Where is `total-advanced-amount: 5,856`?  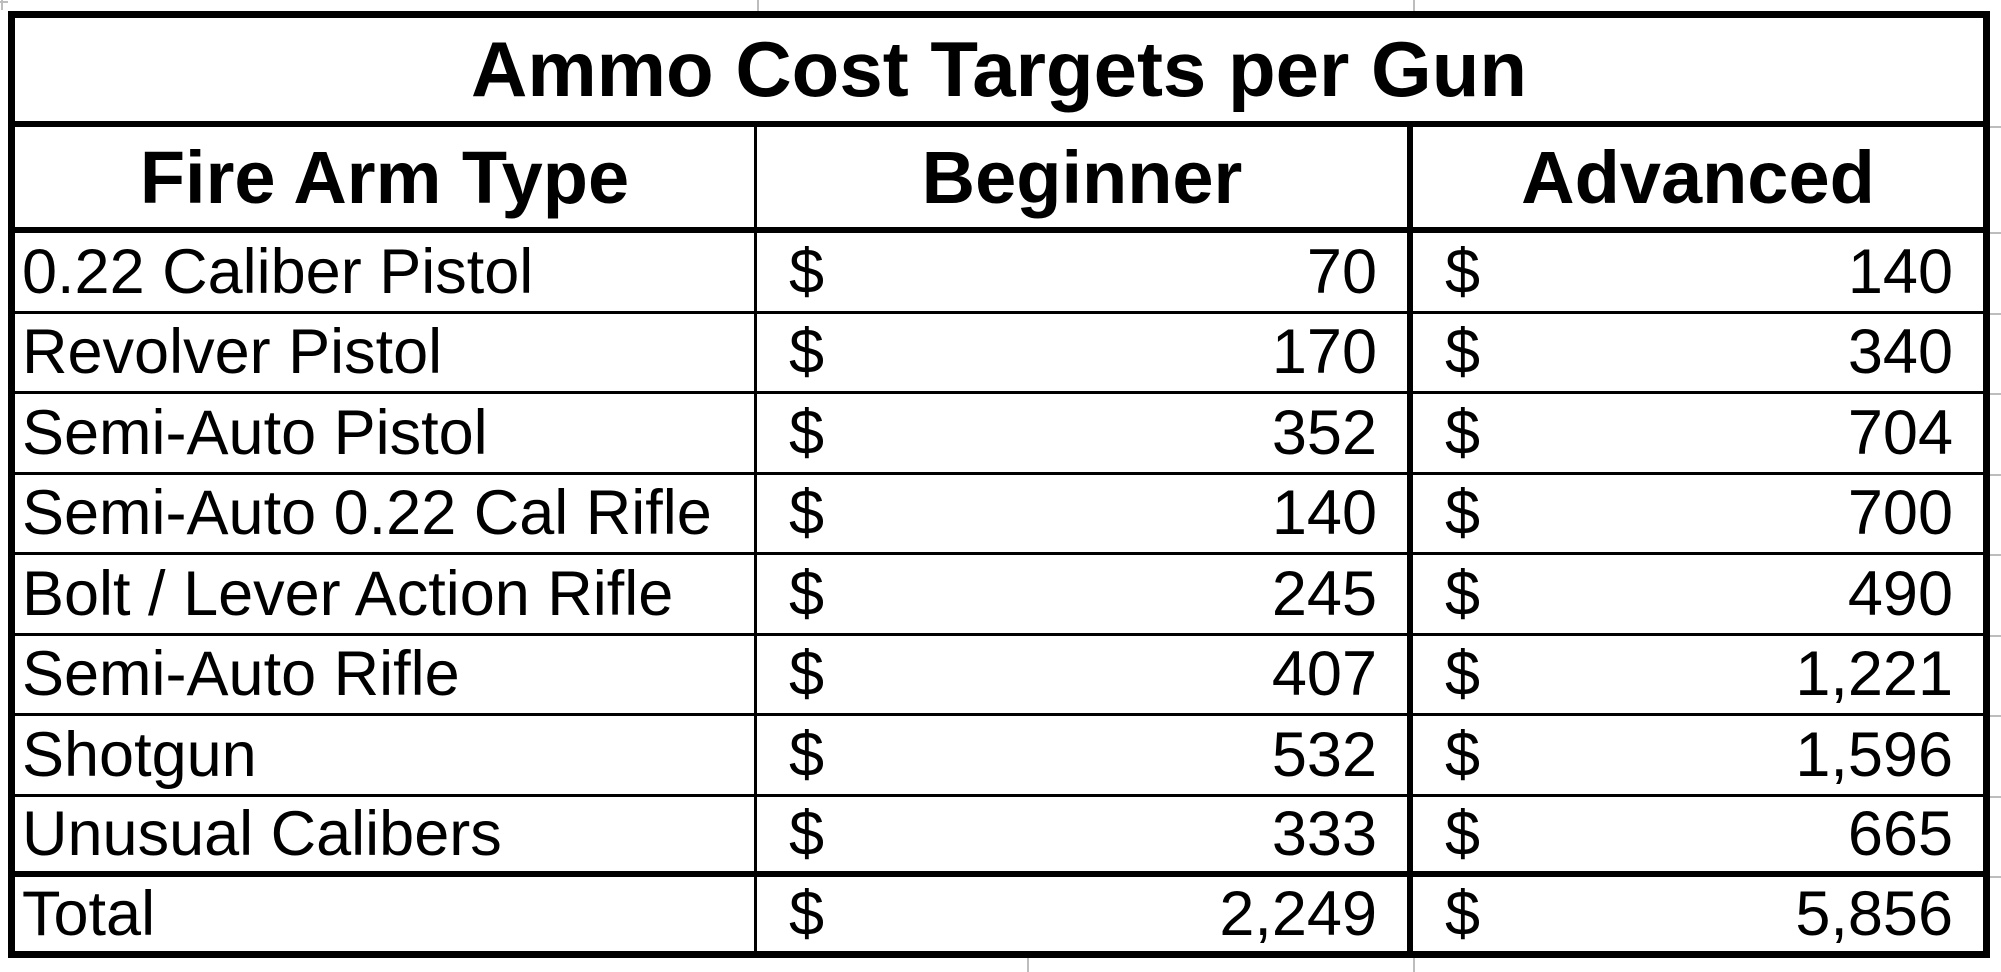
total-advanced-amount: 5,856 is located at coordinates (1874, 914).